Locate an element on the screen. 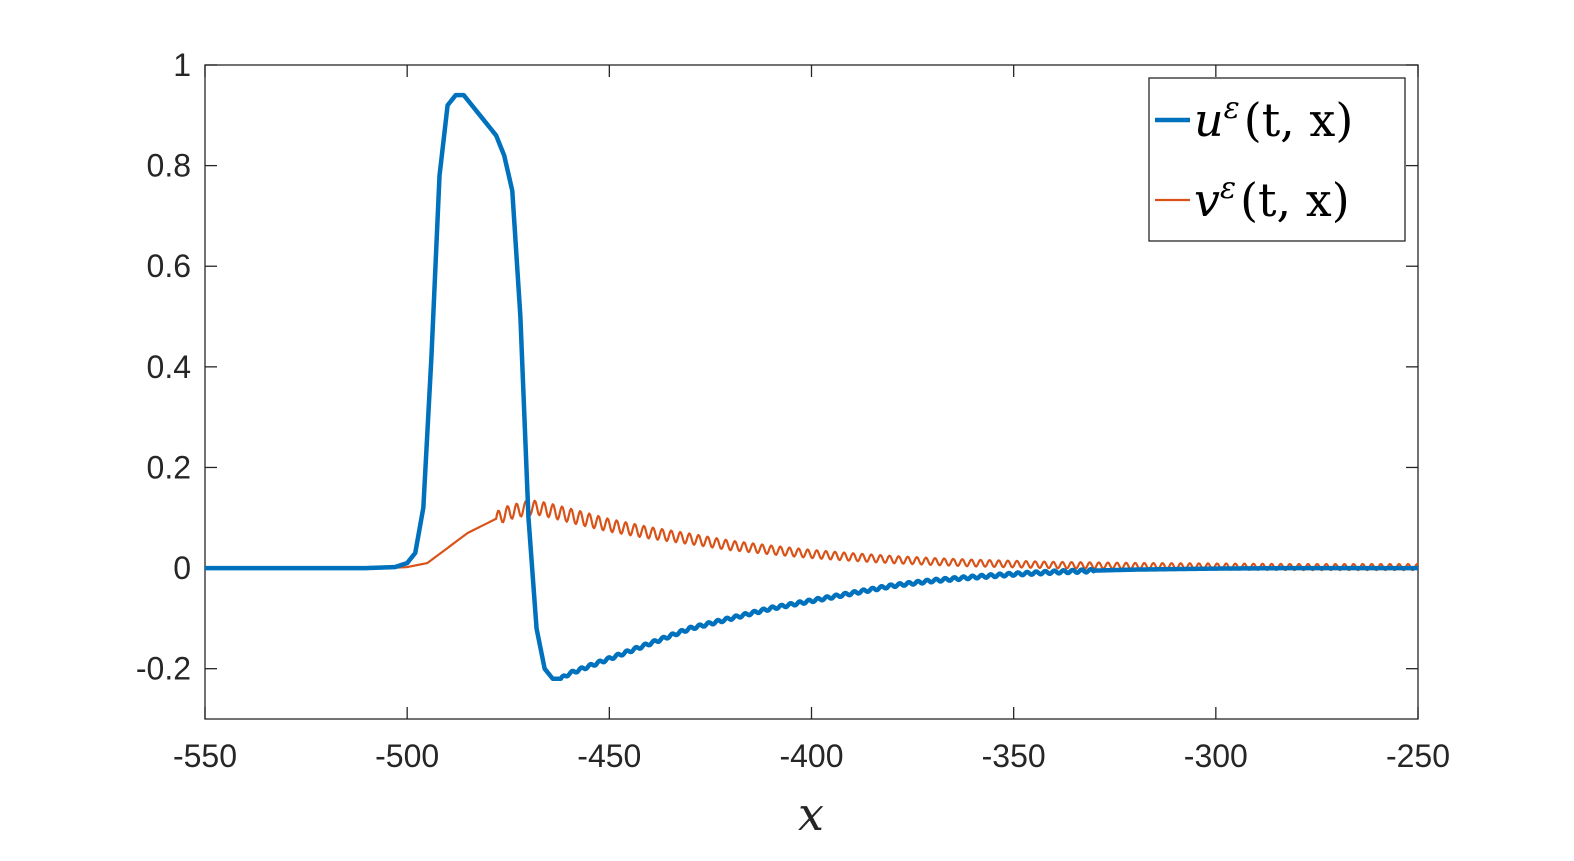 This screenshot has width=1574, height=861. legend-box is located at coordinates (1277, 159).